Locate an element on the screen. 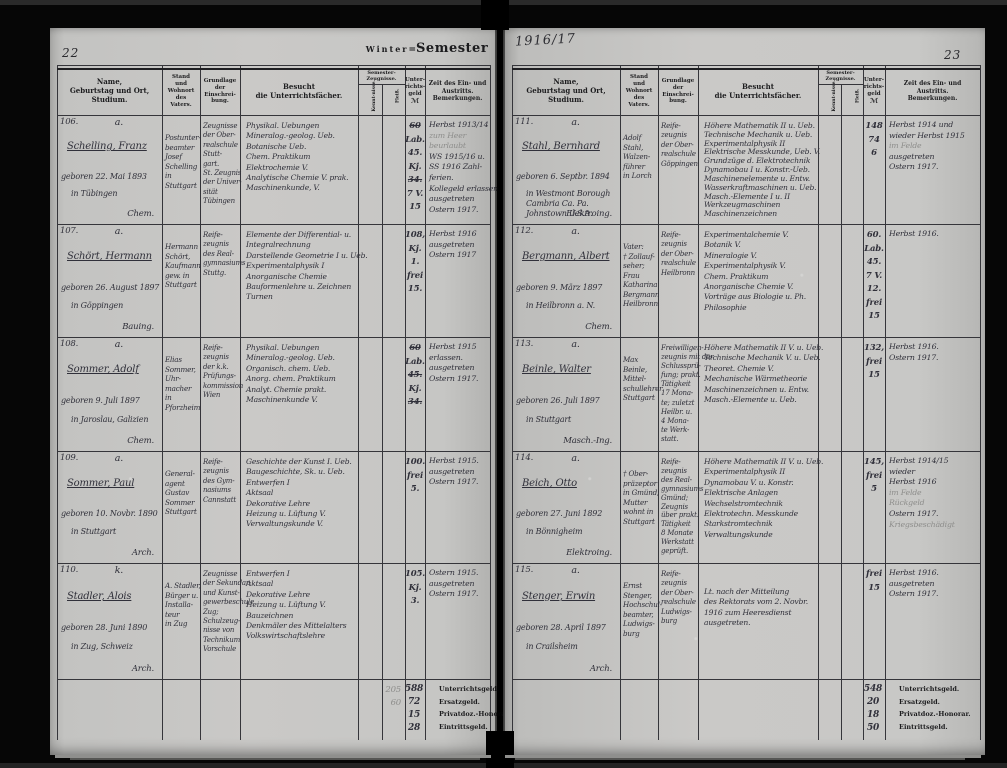 The height and width of the screenshot is (768, 1007). header-stand: Stand und Wohnort des Vaters. is located at coordinates (639, 91).